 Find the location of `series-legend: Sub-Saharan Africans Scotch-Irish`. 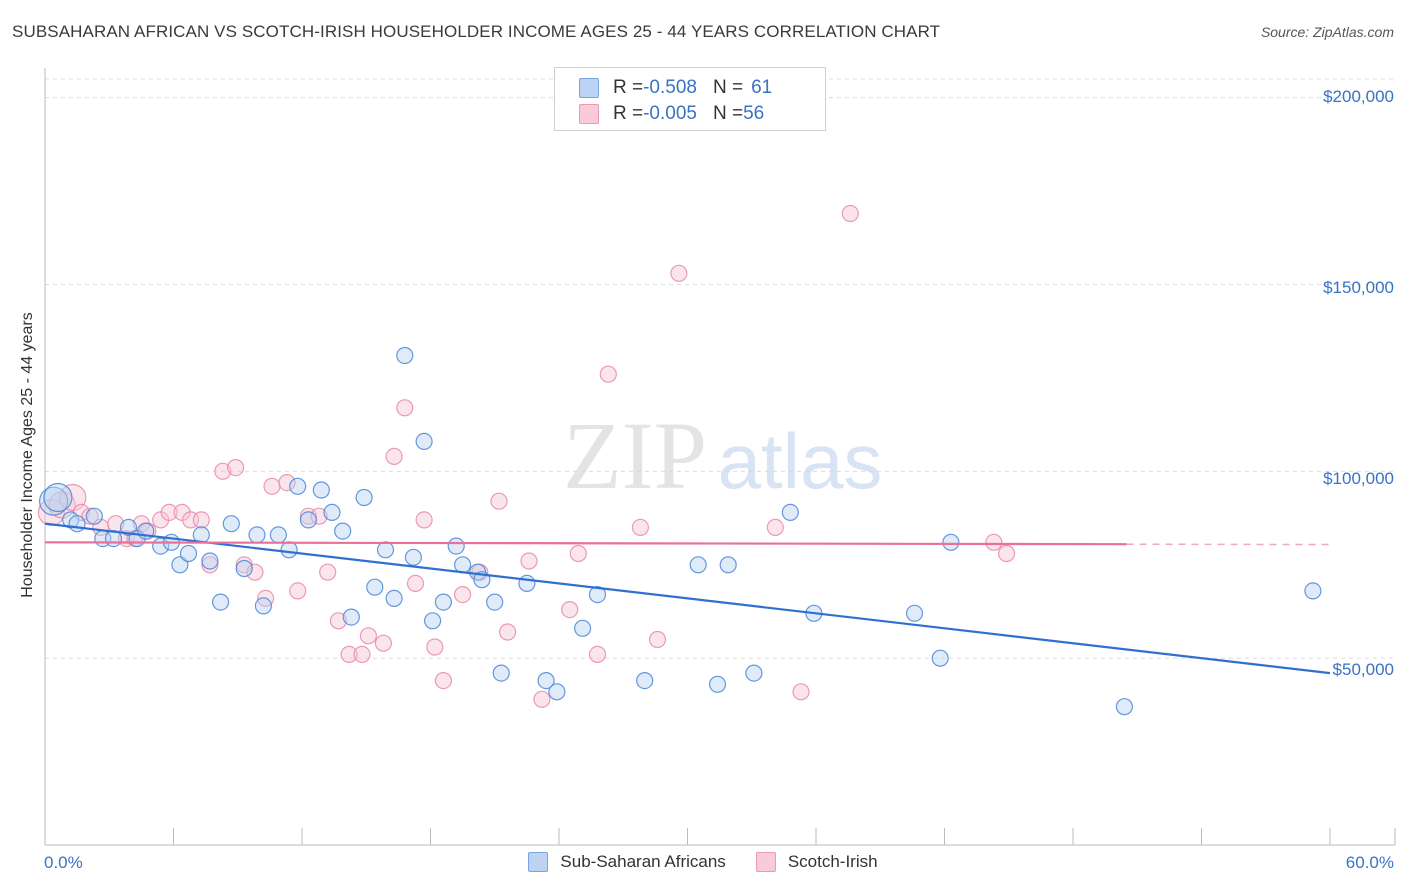

series-legend: Sub-Saharan Africans Scotch-Irish is located at coordinates (703, 862).